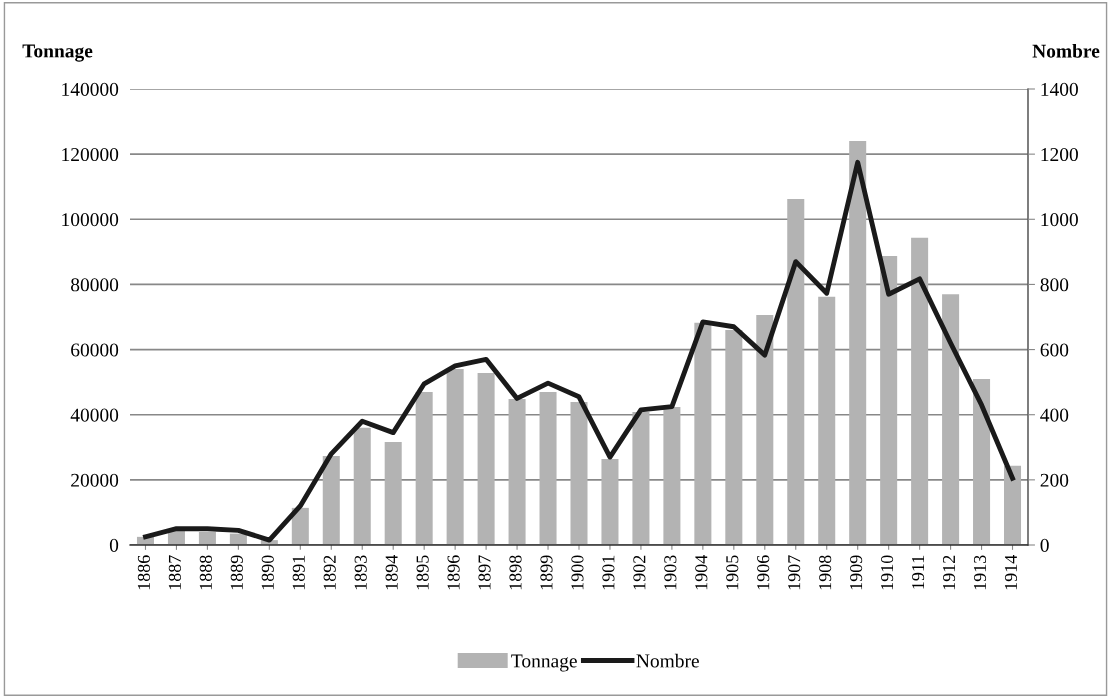 The width and height of the screenshot is (1111, 698). What do you see at coordinates (918, 572) in the screenshot?
I see `x-tick-label: 1911` at bounding box center [918, 572].